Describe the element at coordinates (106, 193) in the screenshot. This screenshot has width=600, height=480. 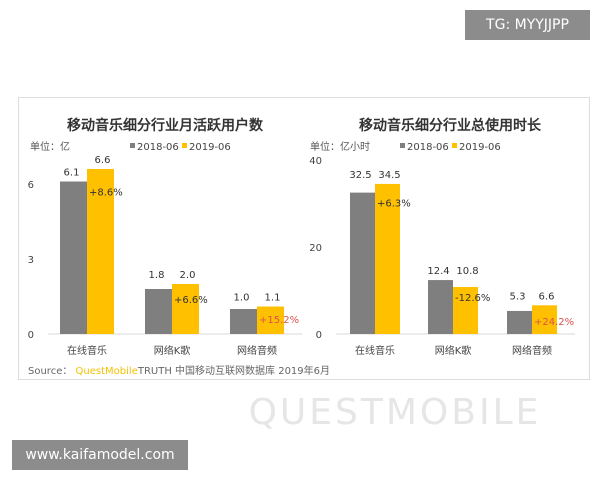
I see `growth-label: +8.6%` at that location.